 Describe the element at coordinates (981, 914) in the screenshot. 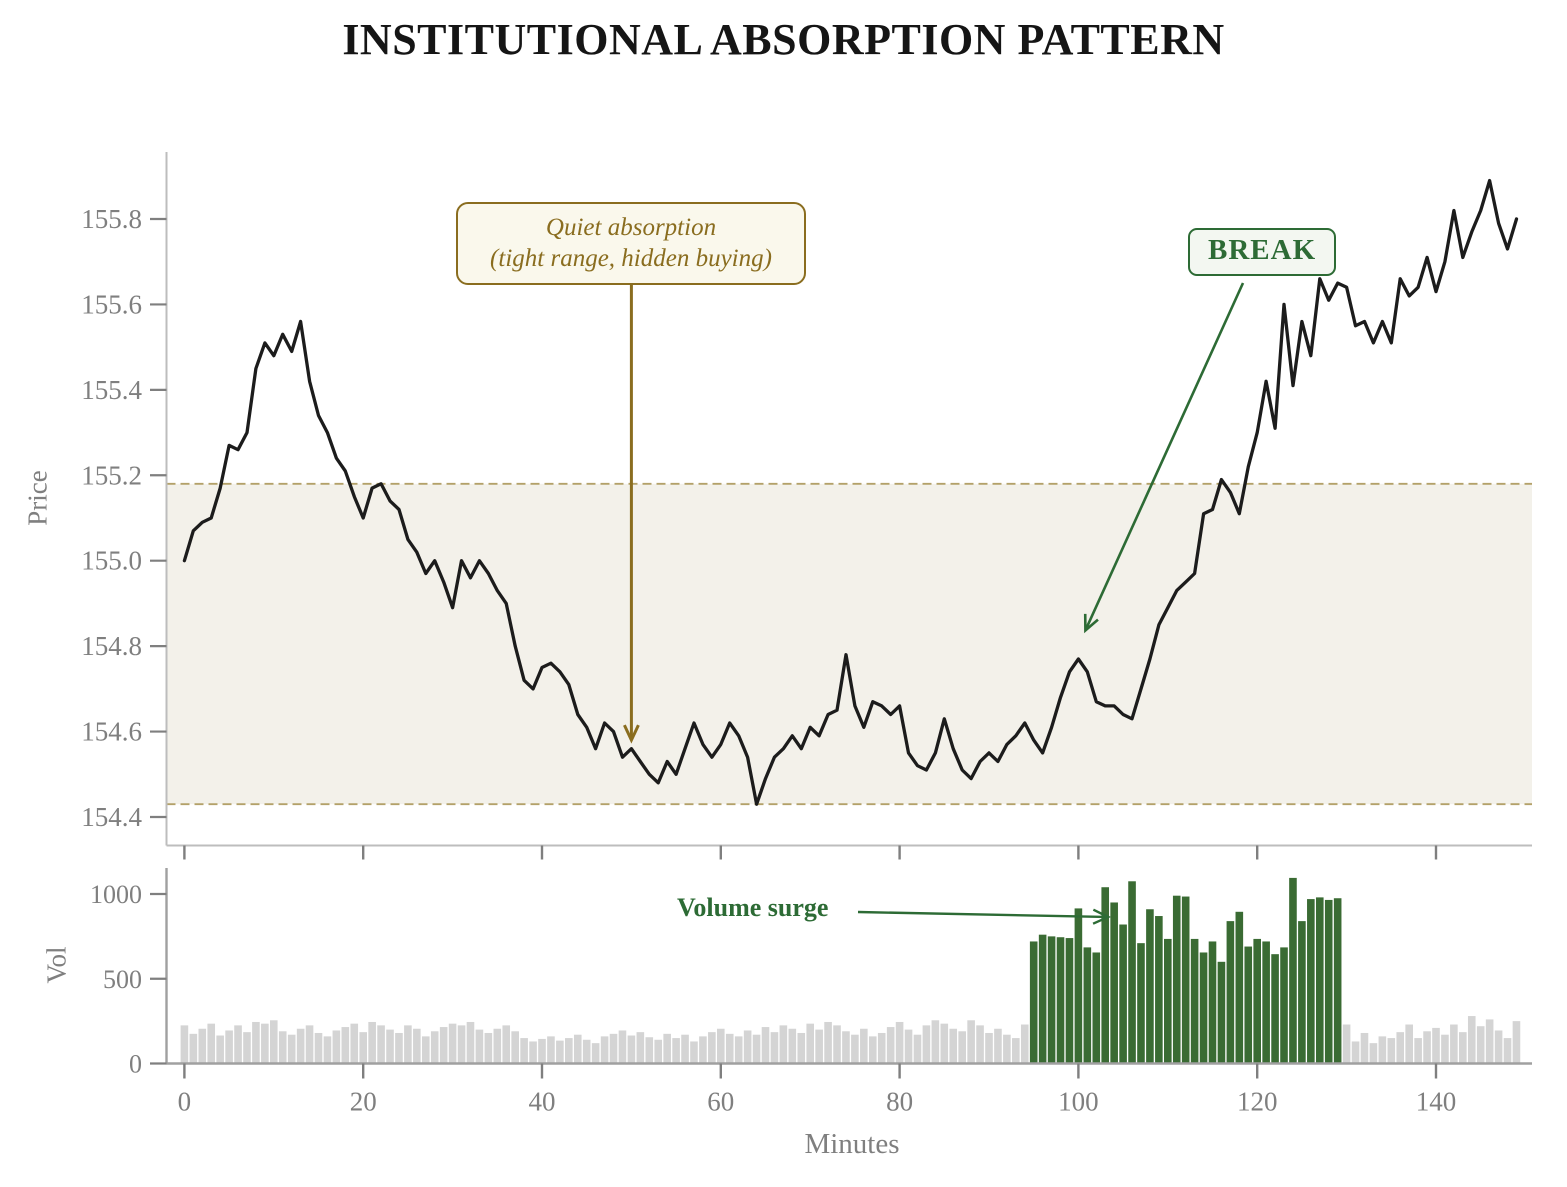

I see `volume-surge-arrow-shaft` at that location.